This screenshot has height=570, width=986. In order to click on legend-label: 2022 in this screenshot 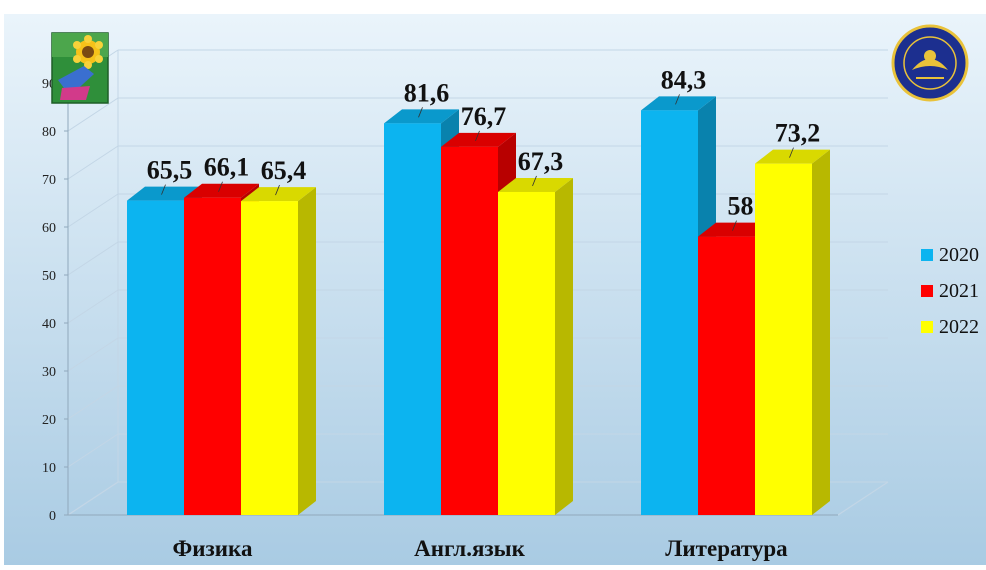, I will do `click(959, 327)`.